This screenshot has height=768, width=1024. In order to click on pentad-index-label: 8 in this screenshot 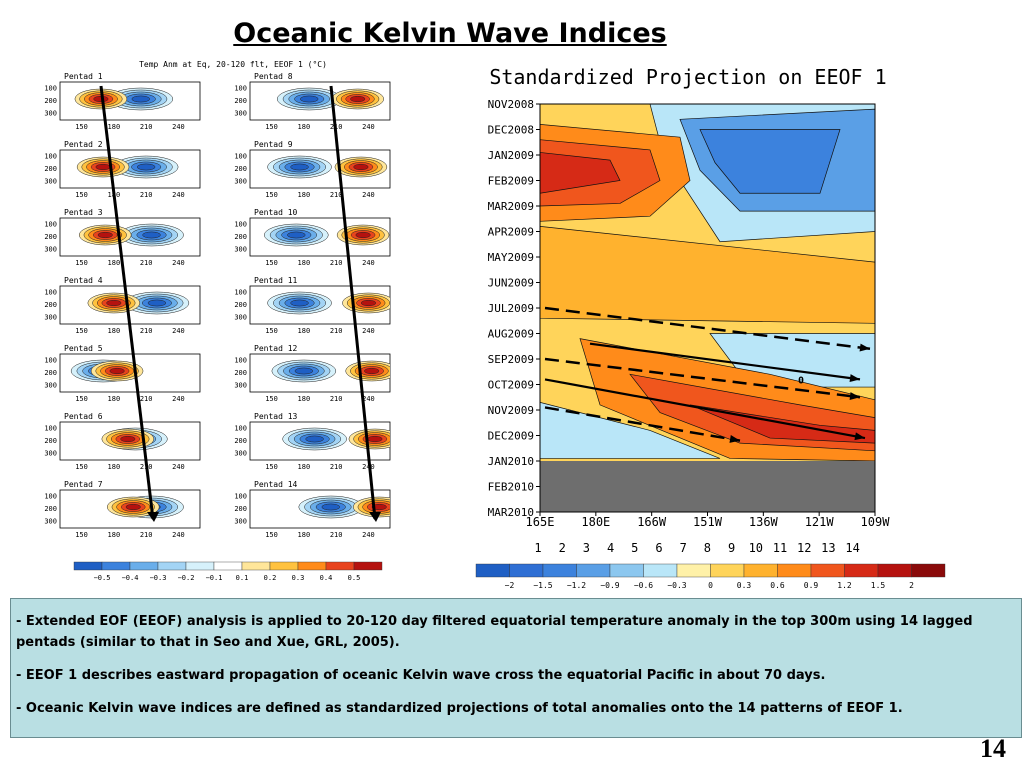, I will do `click(707, 548)`.